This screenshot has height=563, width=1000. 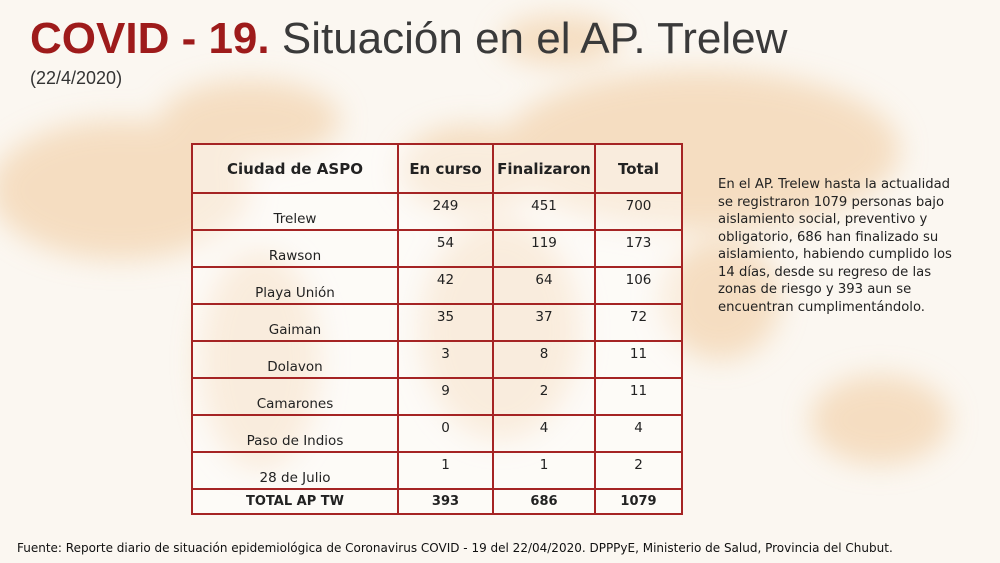 What do you see at coordinates (295, 211) in the screenshot?
I see `city-cell: Trelew` at bounding box center [295, 211].